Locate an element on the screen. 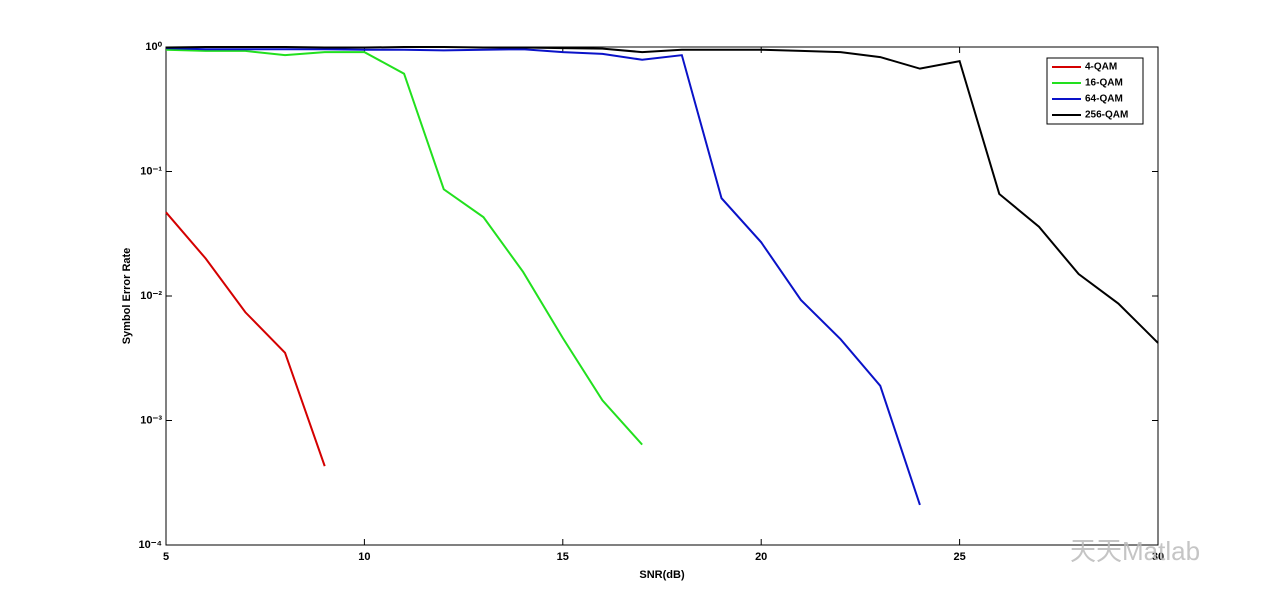 The image size is (1280, 615). legend-label: 256-QAM is located at coordinates (1106, 115).